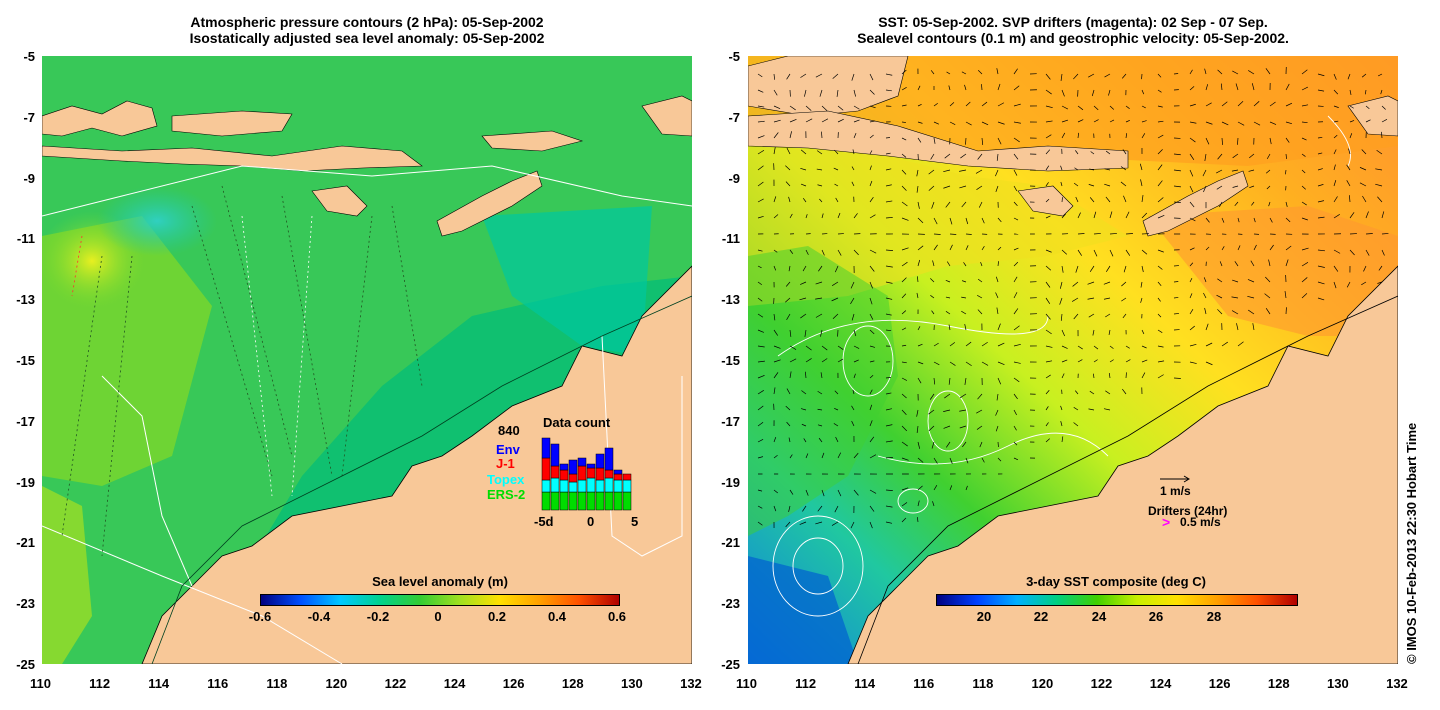  What do you see at coordinates (232, 158) in the screenshot?
I see `nusa-tenggara-islands` at bounding box center [232, 158].